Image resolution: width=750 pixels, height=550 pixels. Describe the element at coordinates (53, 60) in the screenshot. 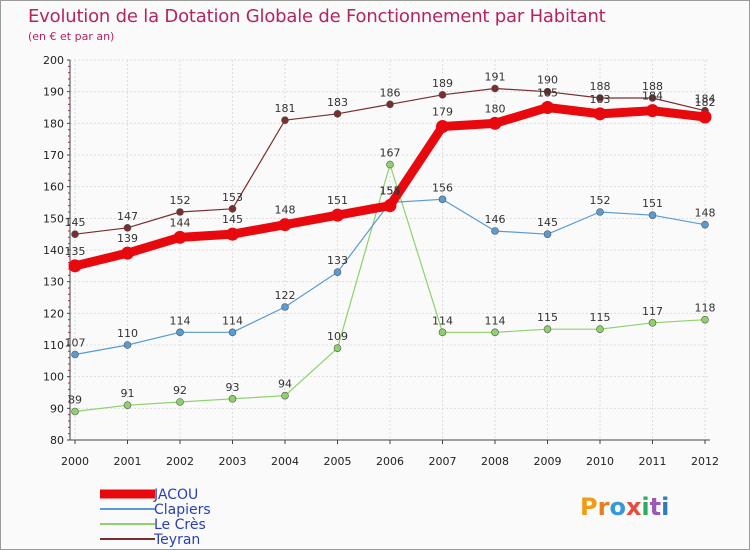

I see `y-tick-label-200: 200` at that location.